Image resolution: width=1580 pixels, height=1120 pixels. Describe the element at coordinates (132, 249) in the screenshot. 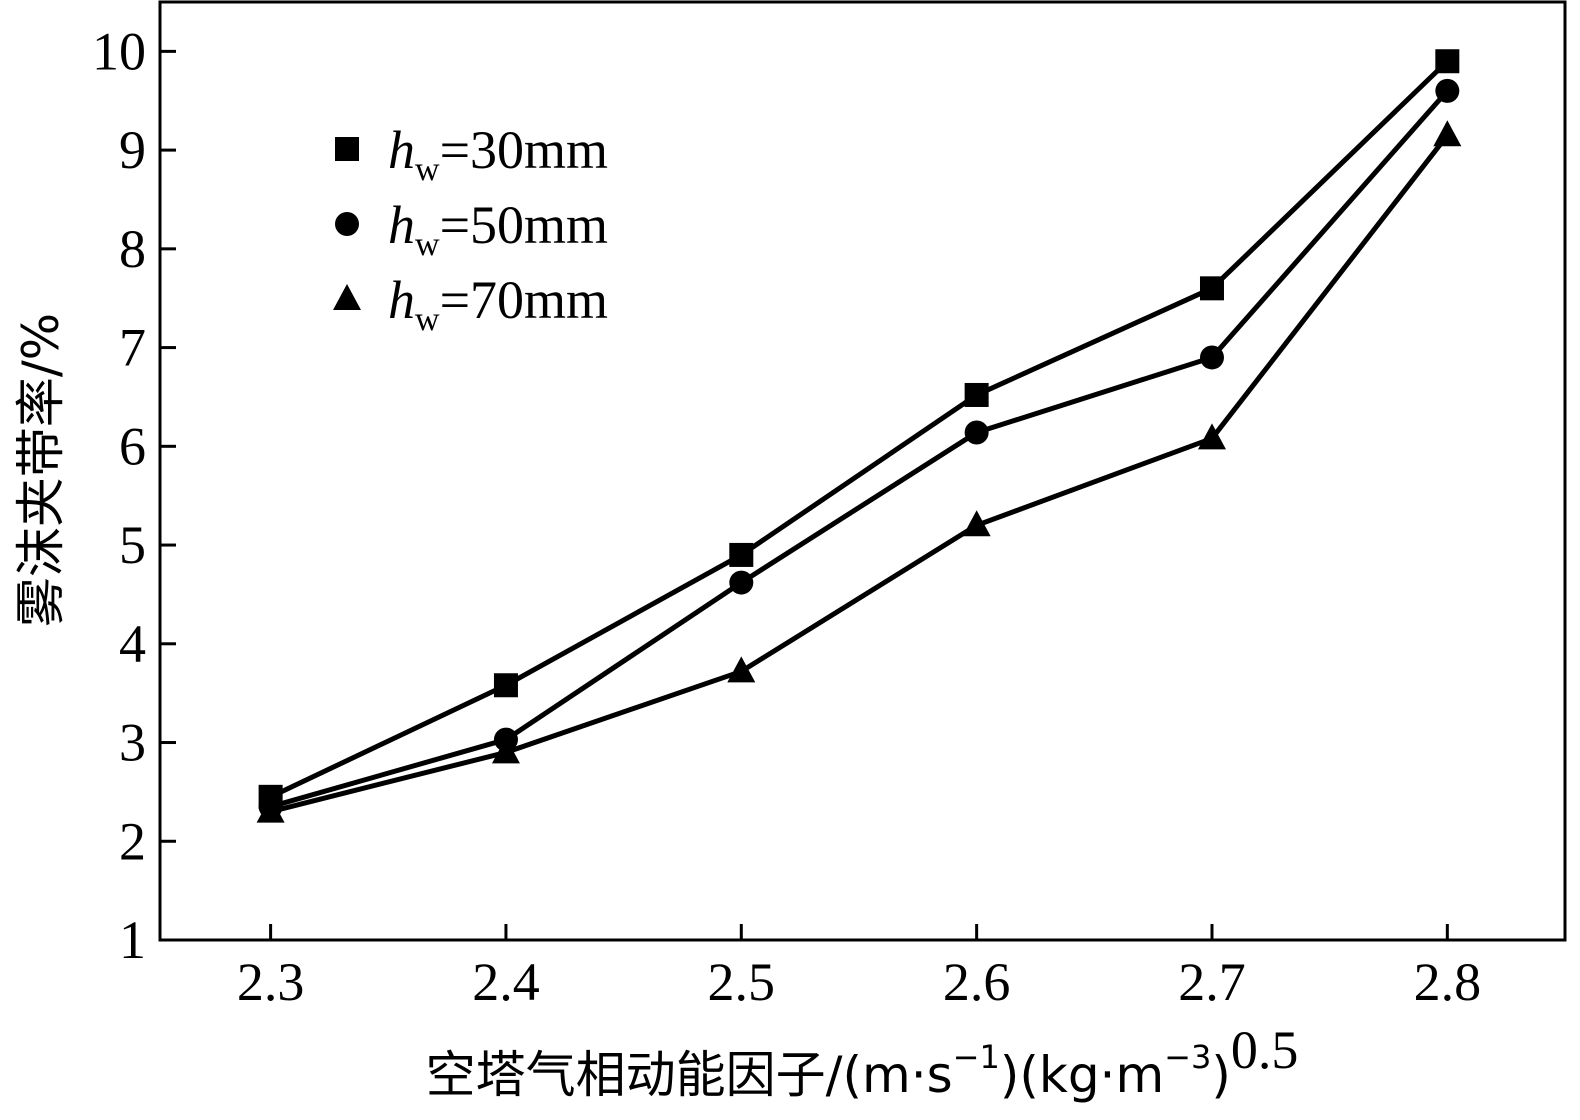

I see `y-tick-label: 8` at that location.